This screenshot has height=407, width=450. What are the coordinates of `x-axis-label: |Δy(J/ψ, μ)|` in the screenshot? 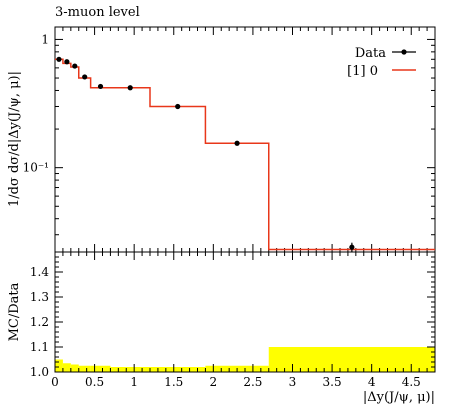 It's located at (399, 397).